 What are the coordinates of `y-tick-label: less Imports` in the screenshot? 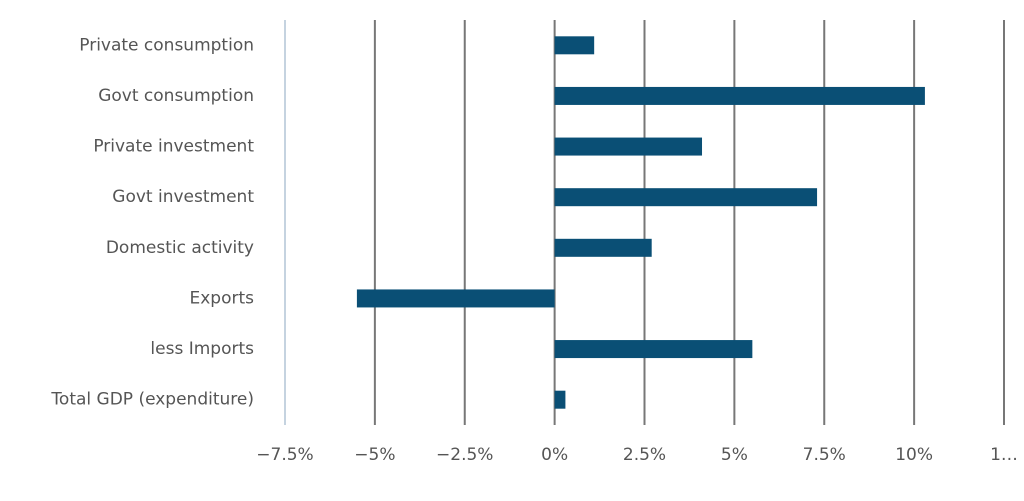 It's located at (202, 349).